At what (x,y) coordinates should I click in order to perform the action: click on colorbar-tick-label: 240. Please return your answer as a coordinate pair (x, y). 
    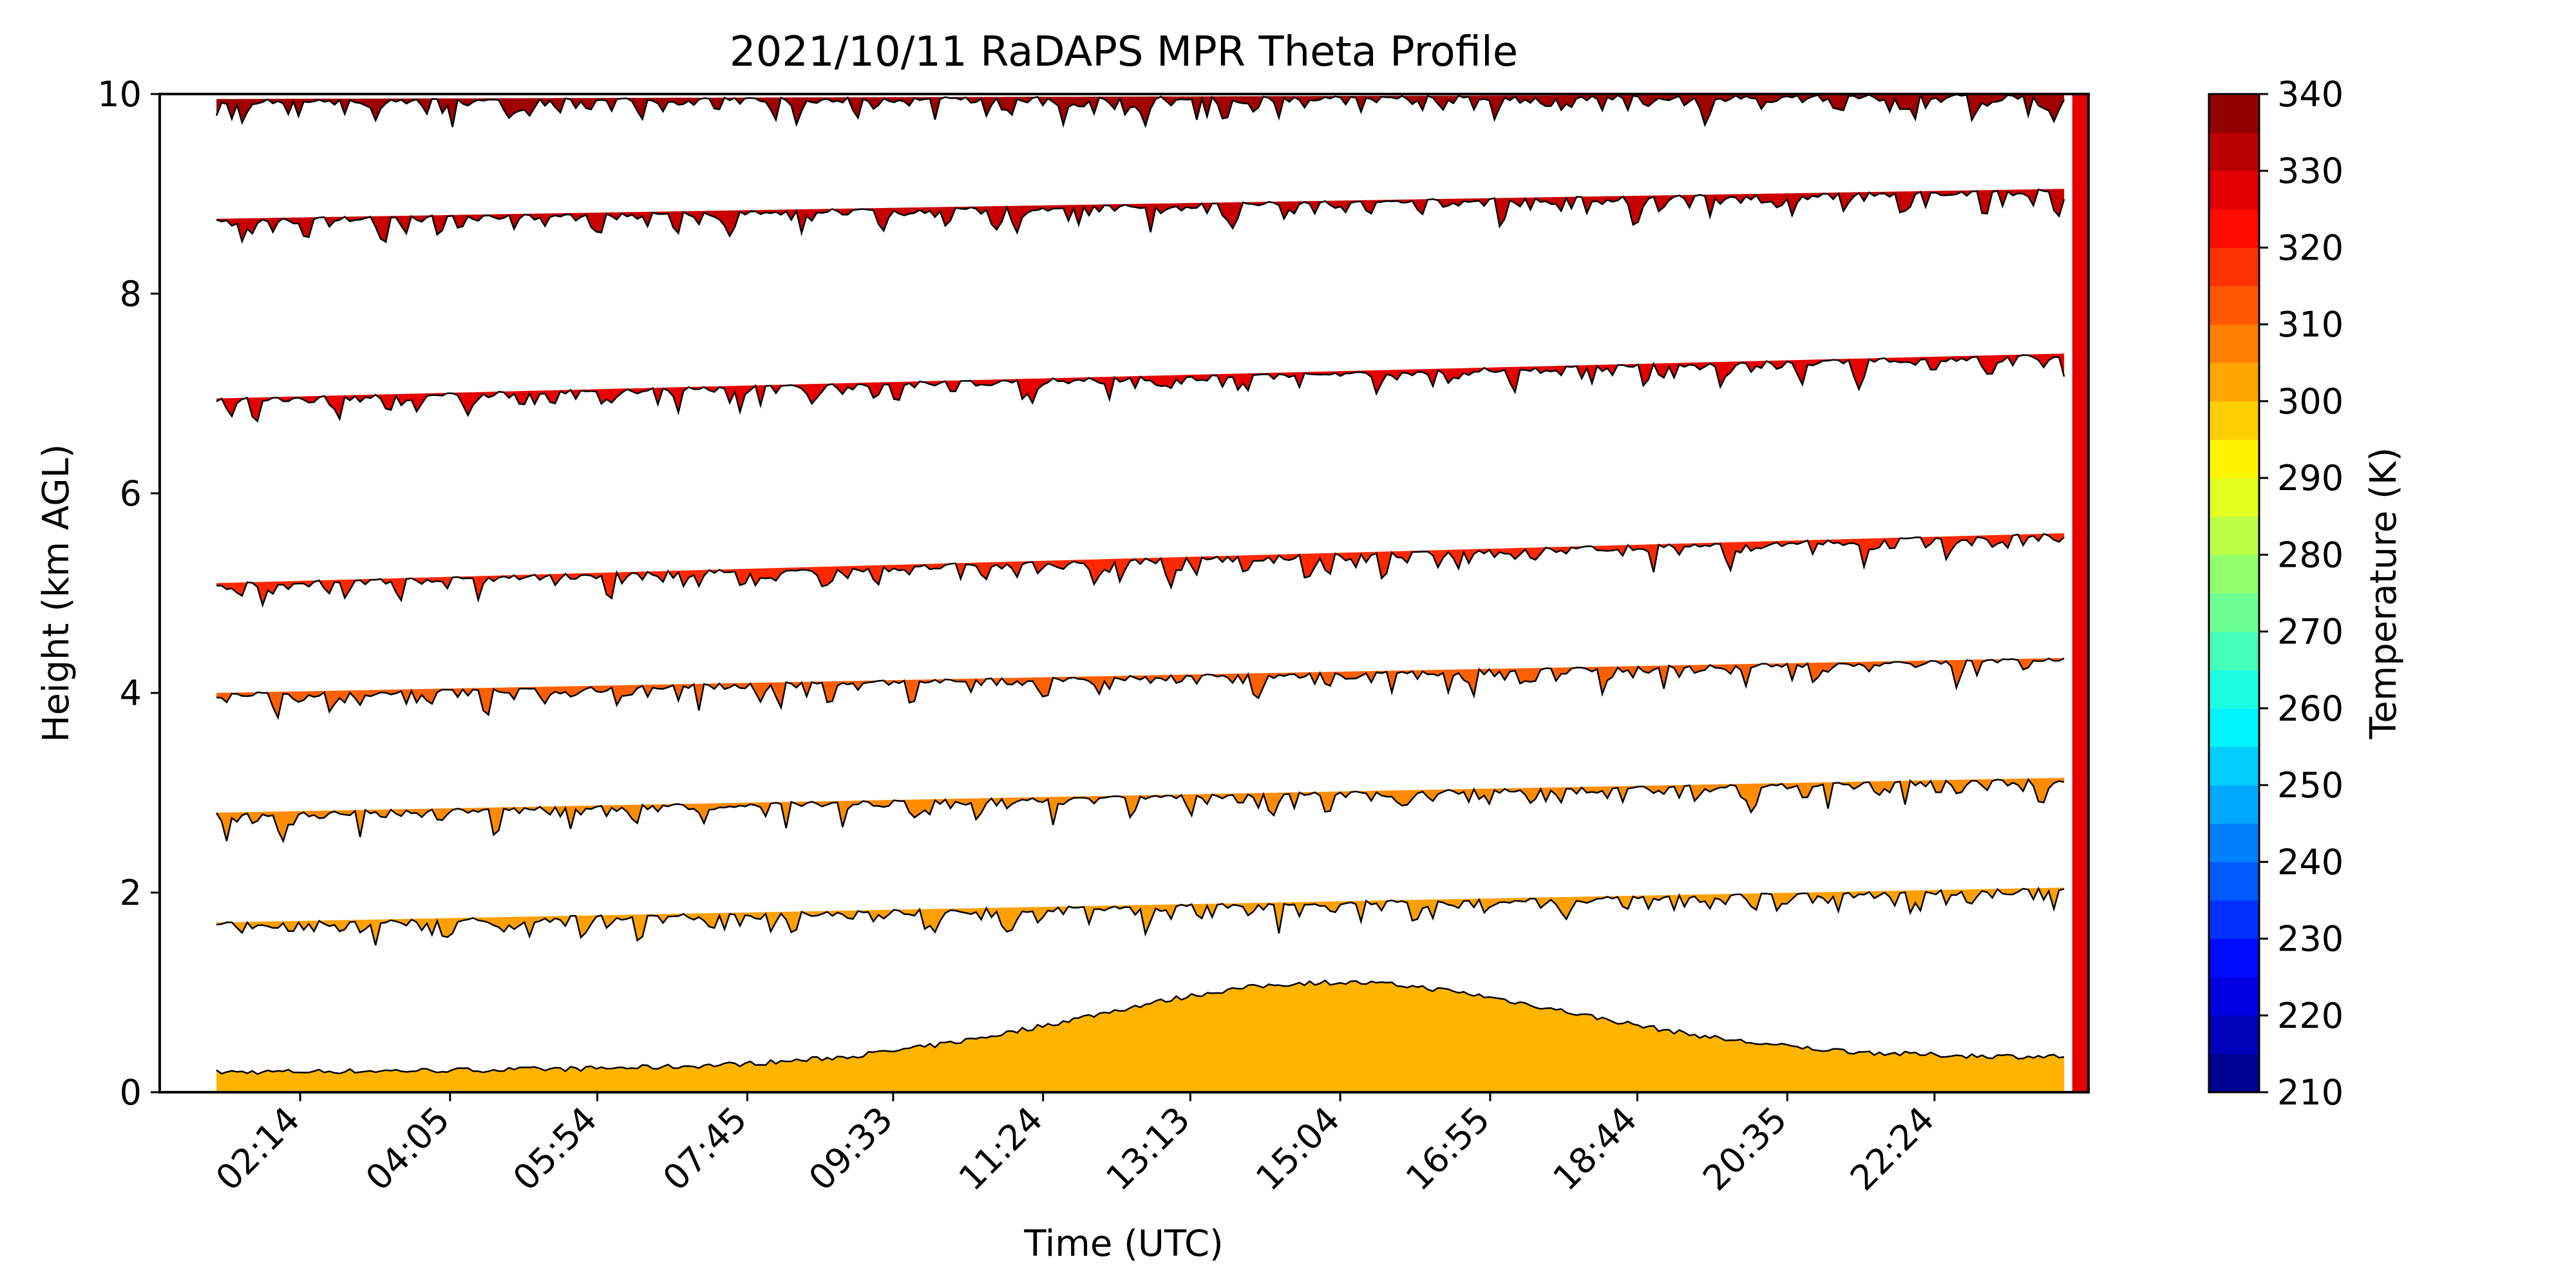
    Looking at the image, I should click on (2310, 862).